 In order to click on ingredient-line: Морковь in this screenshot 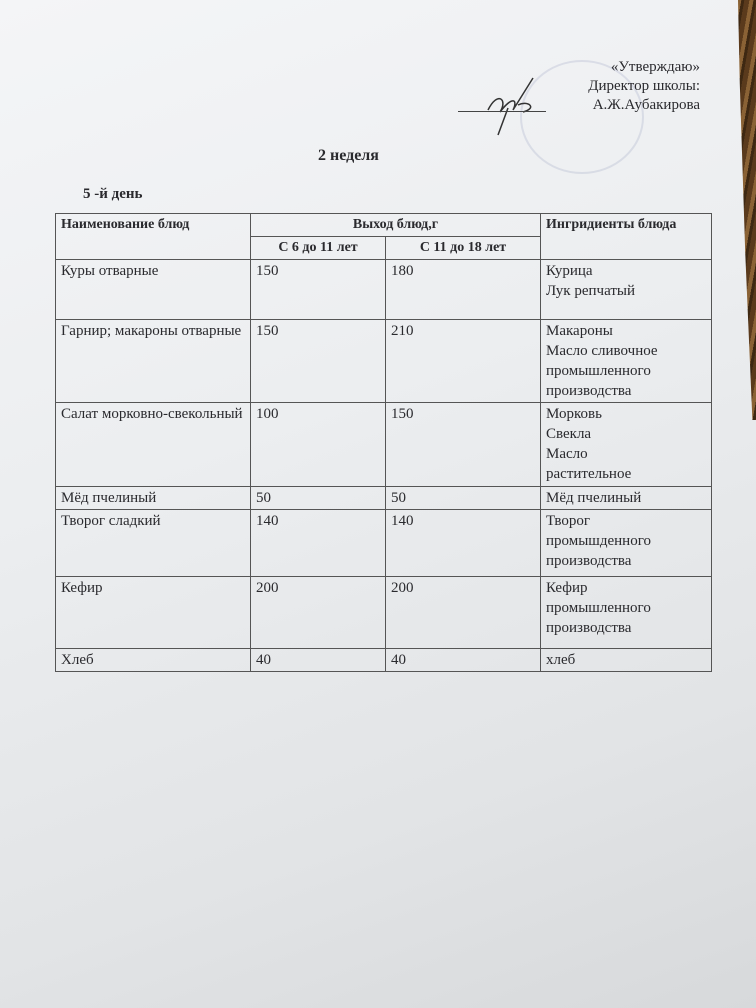, I will do `click(574, 414)`.